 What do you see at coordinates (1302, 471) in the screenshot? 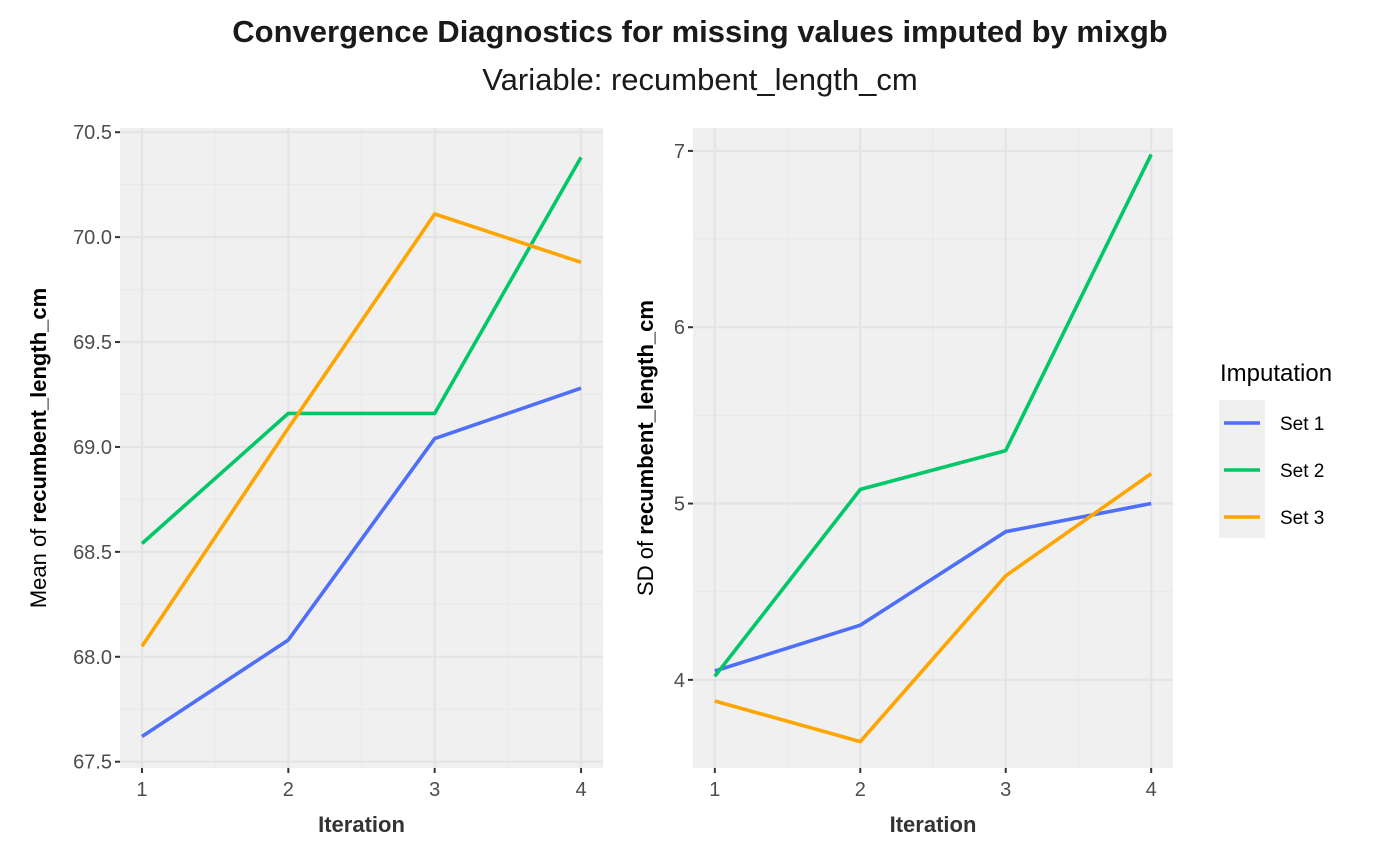
I see `legend-label-2: Set 2` at bounding box center [1302, 471].